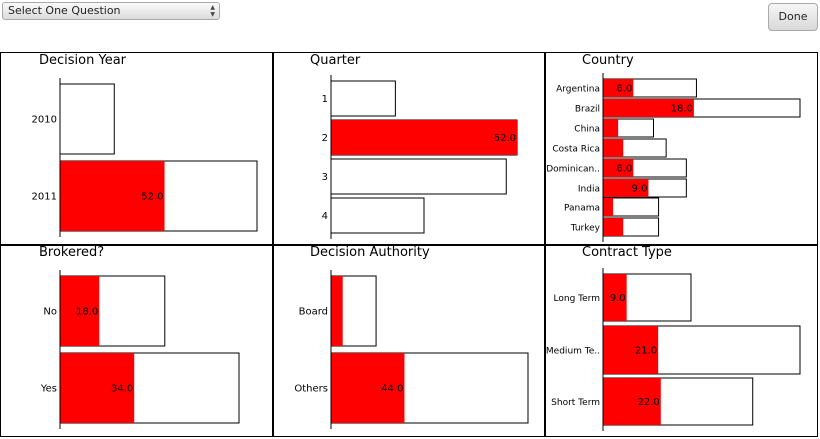 This screenshot has height=439, width=820. I want to click on bar-highlight-china, so click(611, 128).